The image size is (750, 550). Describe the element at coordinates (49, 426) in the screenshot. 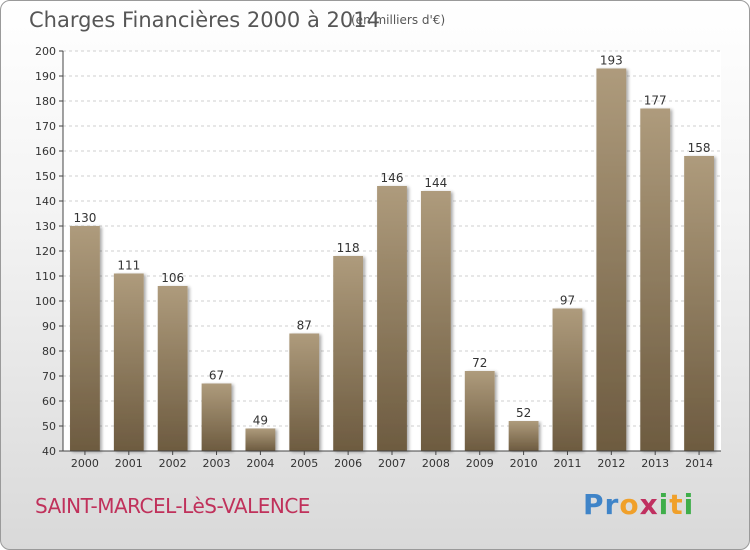

I see `y-tick-label: 50` at that location.